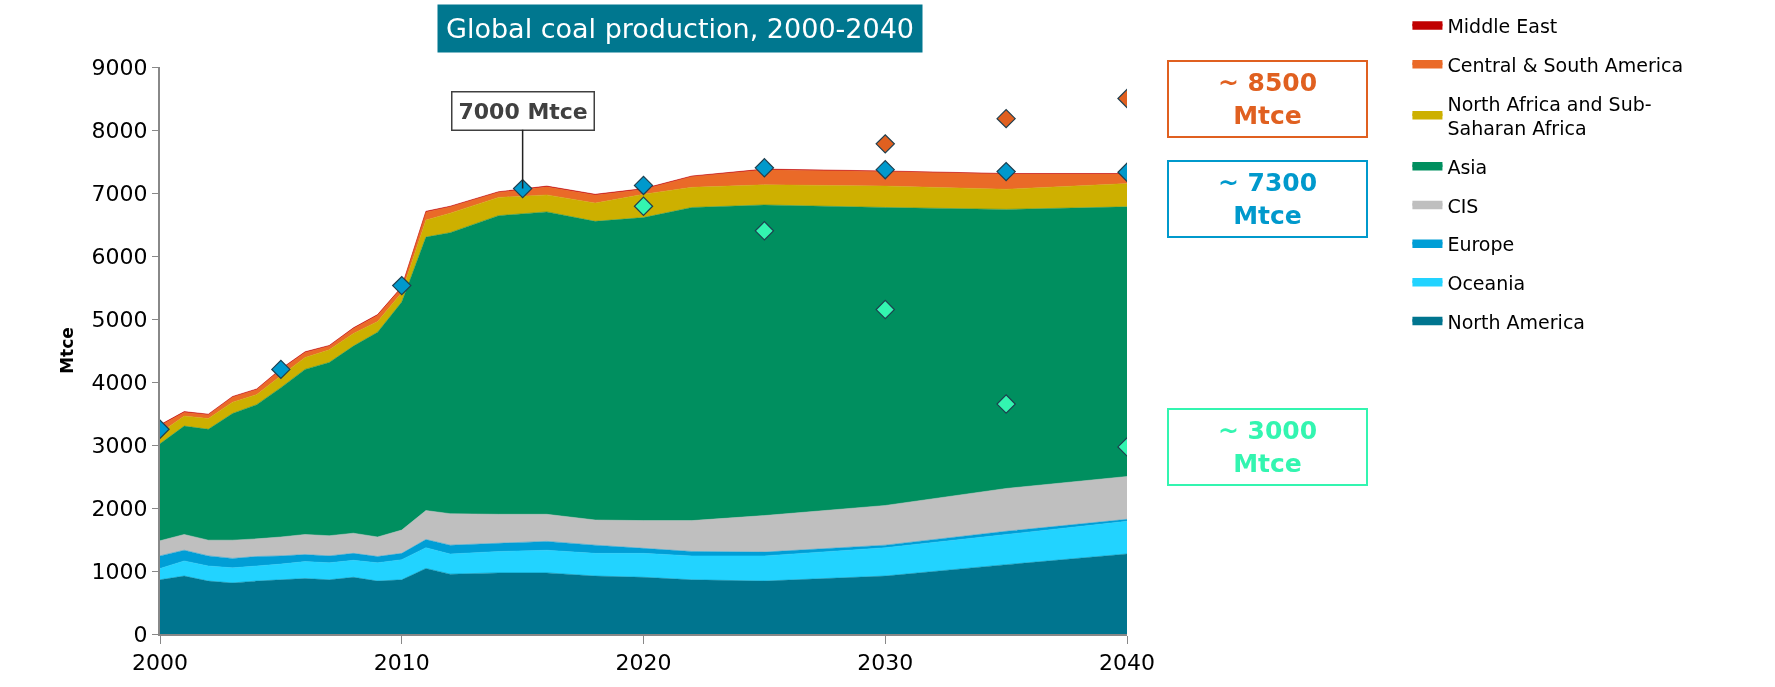 The height and width of the screenshot is (687, 1775). I want to click on legend-label: Asia, so click(1467, 166).